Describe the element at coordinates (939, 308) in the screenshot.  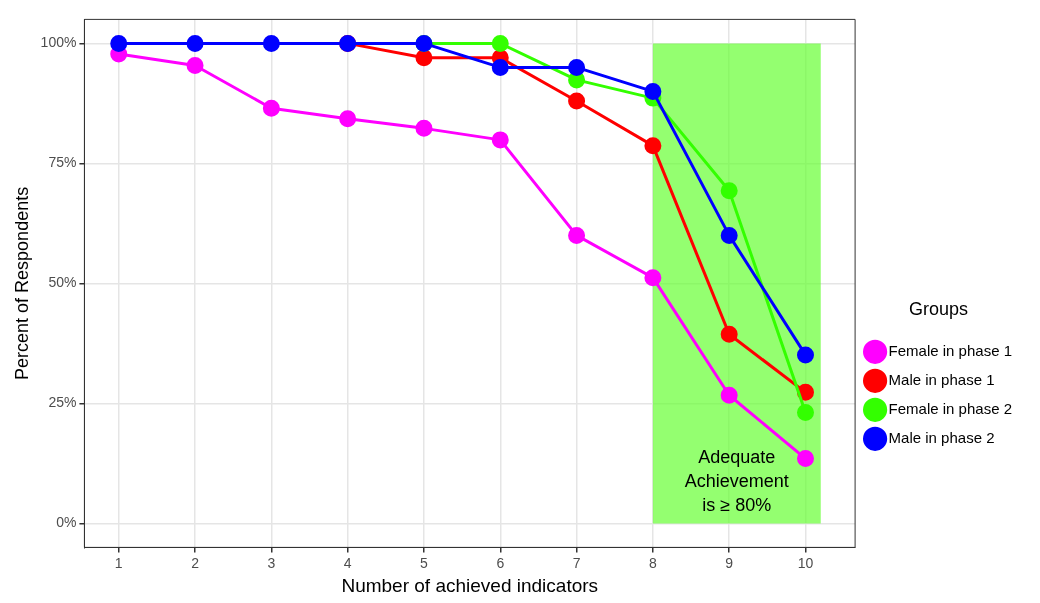
I see `legend-title: Groups` at that location.